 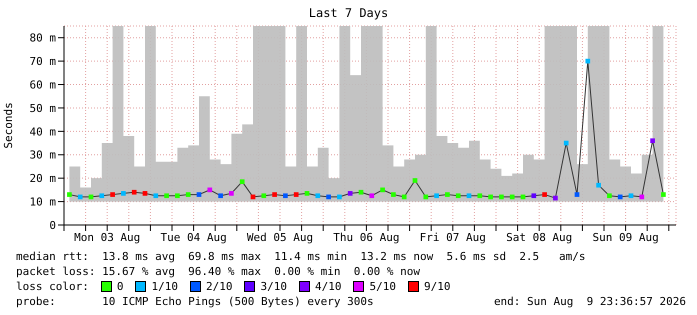 I want to click on y-tick-label: 40 m, so click(x=43, y=131).